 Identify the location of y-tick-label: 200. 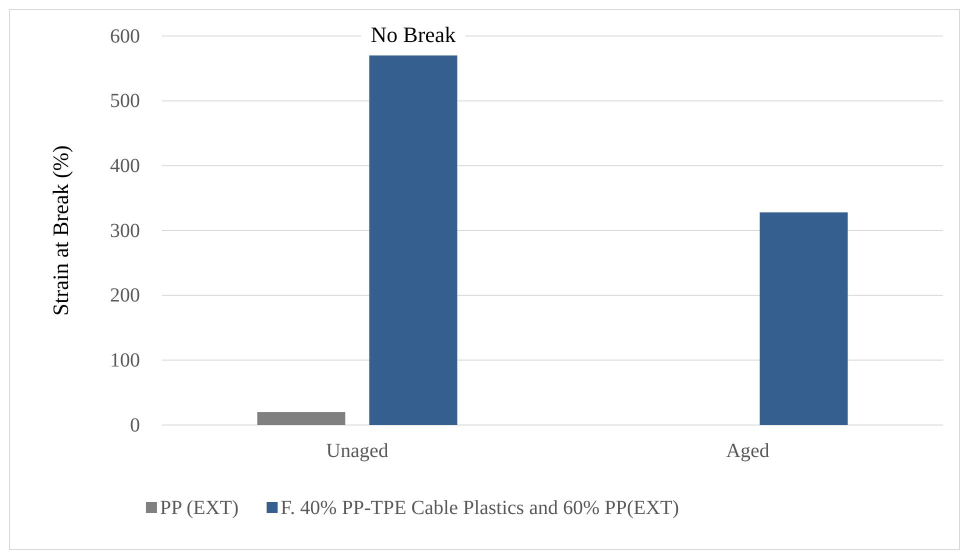
(125, 295).